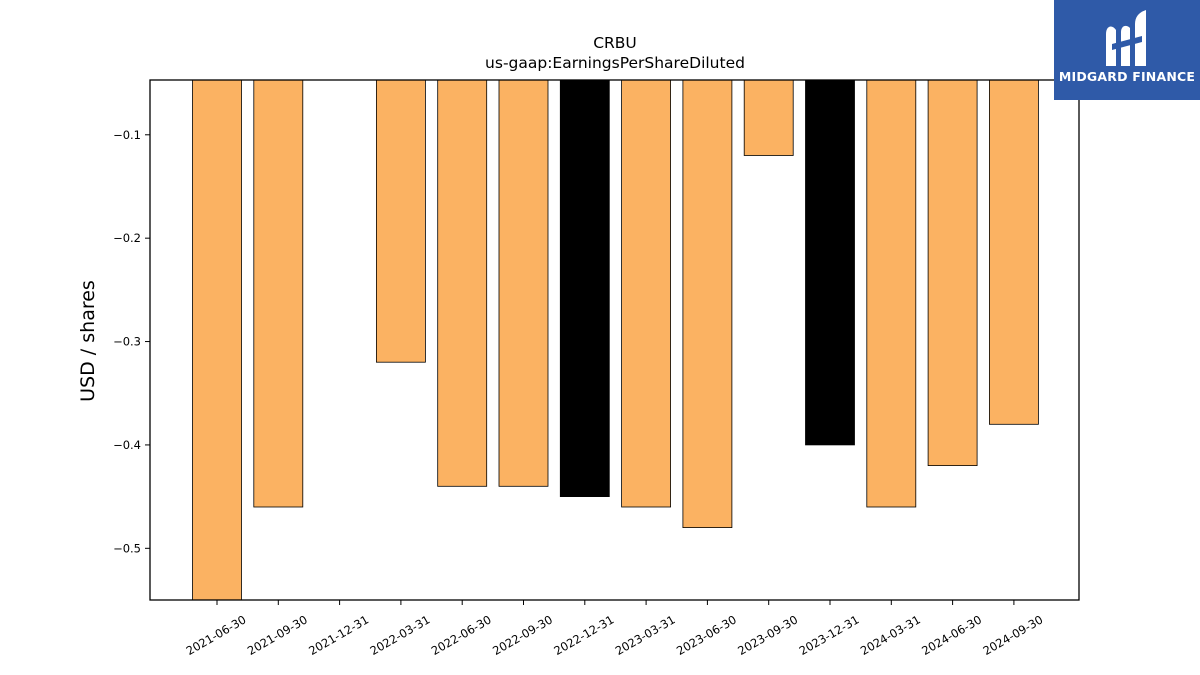 This screenshot has height=675, width=1200. I want to click on brand-logo: MIDGARD FINANCE, so click(1127, 50).